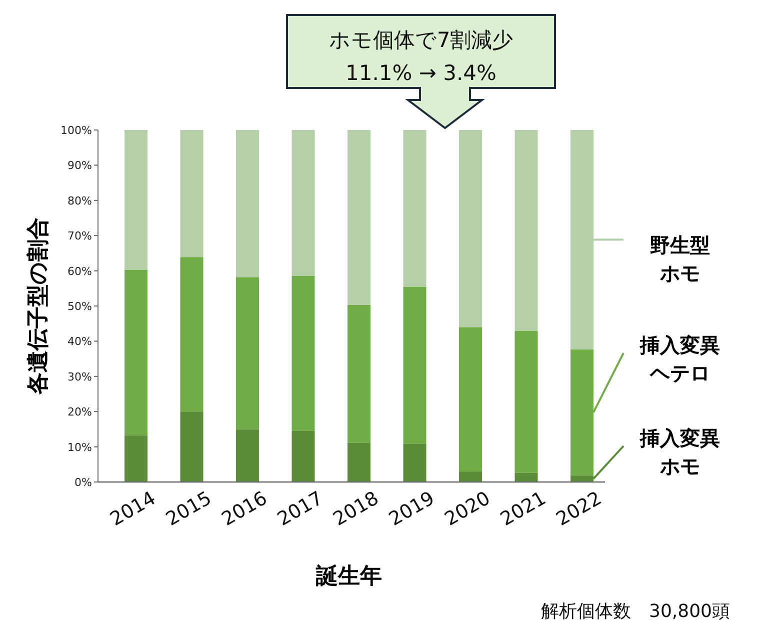 This screenshot has width=763, height=633. Describe the element at coordinates (80, 271) in the screenshot. I see `y-tick-label: 60%` at that location.